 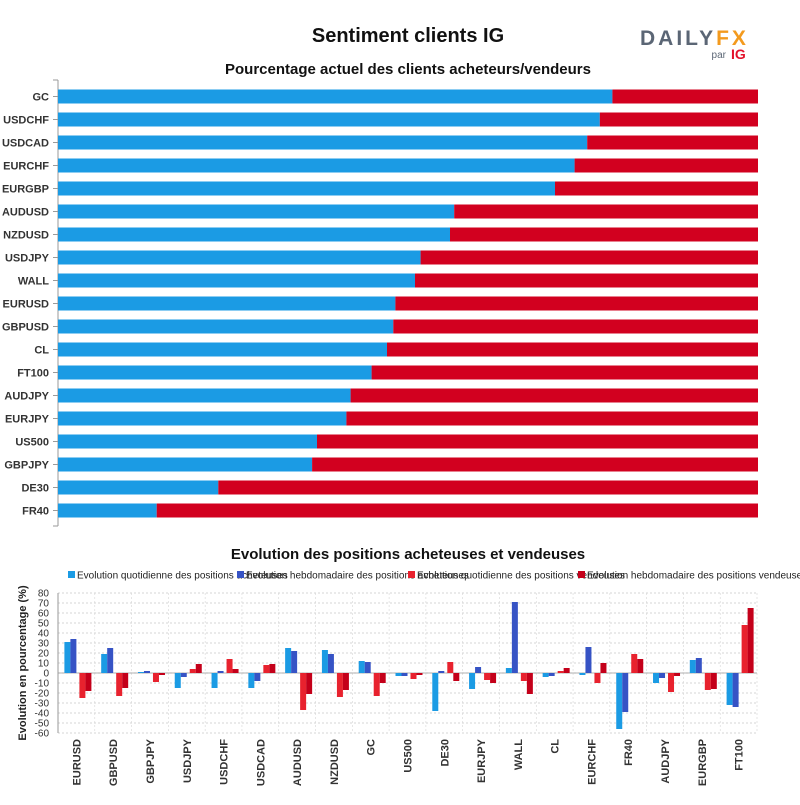 I want to click on chart2-category-label: US500, so click(x=409, y=756).